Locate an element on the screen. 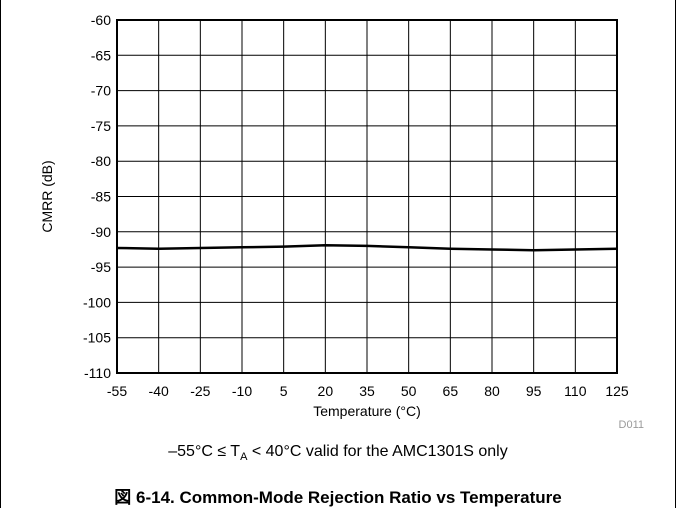  x-tick-label: -25 is located at coordinates (200, 391).